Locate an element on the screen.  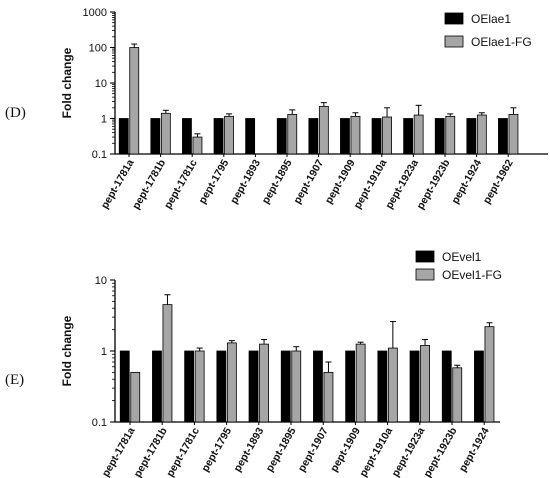
legend-swatch-oevel1 is located at coordinates (425, 256).